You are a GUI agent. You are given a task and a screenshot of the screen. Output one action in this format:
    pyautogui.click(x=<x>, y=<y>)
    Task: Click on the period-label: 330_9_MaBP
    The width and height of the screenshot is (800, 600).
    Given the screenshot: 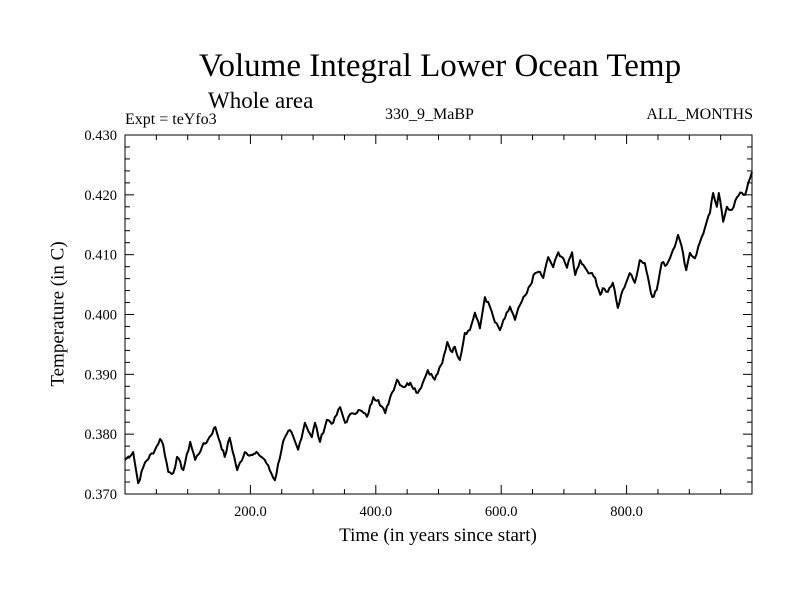 What is the action you would take?
    pyautogui.click(x=429, y=114)
    